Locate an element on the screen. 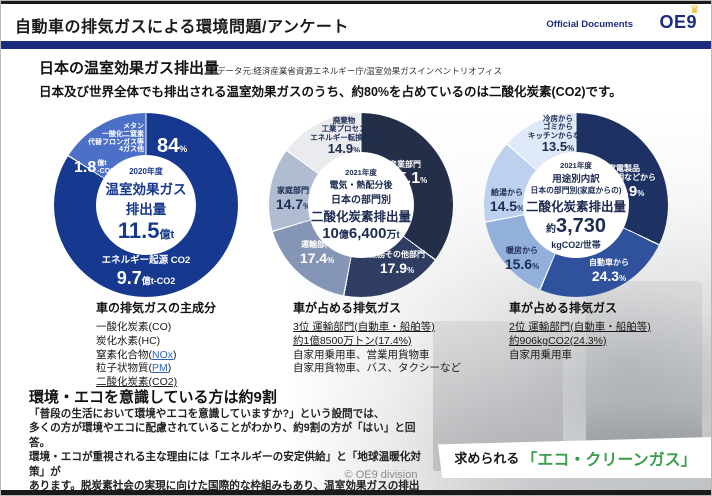 The height and width of the screenshot is (496, 712). official-documents-label: Official Documents is located at coordinates (589, 24).